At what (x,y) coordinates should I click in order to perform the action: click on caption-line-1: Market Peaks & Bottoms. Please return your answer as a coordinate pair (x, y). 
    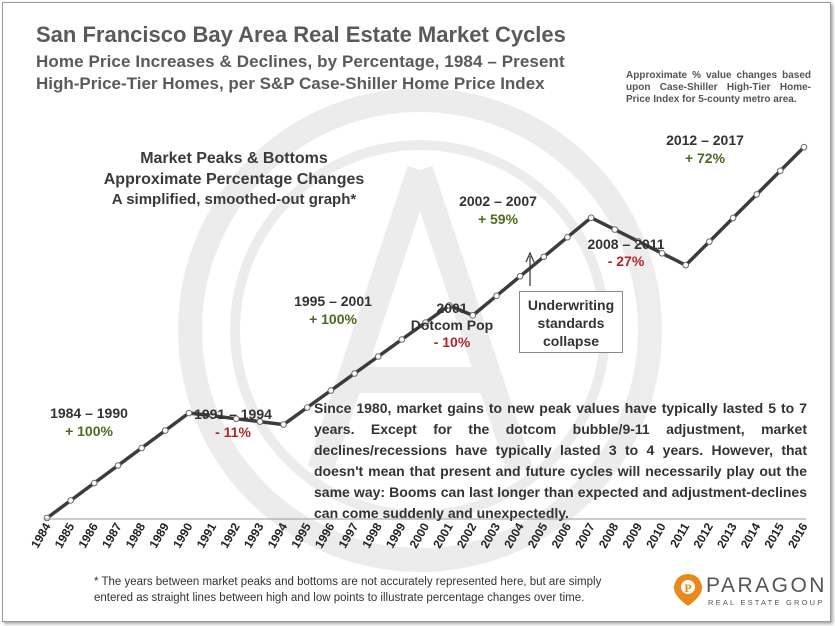
    Looking at the image, I should click on (234, 158).